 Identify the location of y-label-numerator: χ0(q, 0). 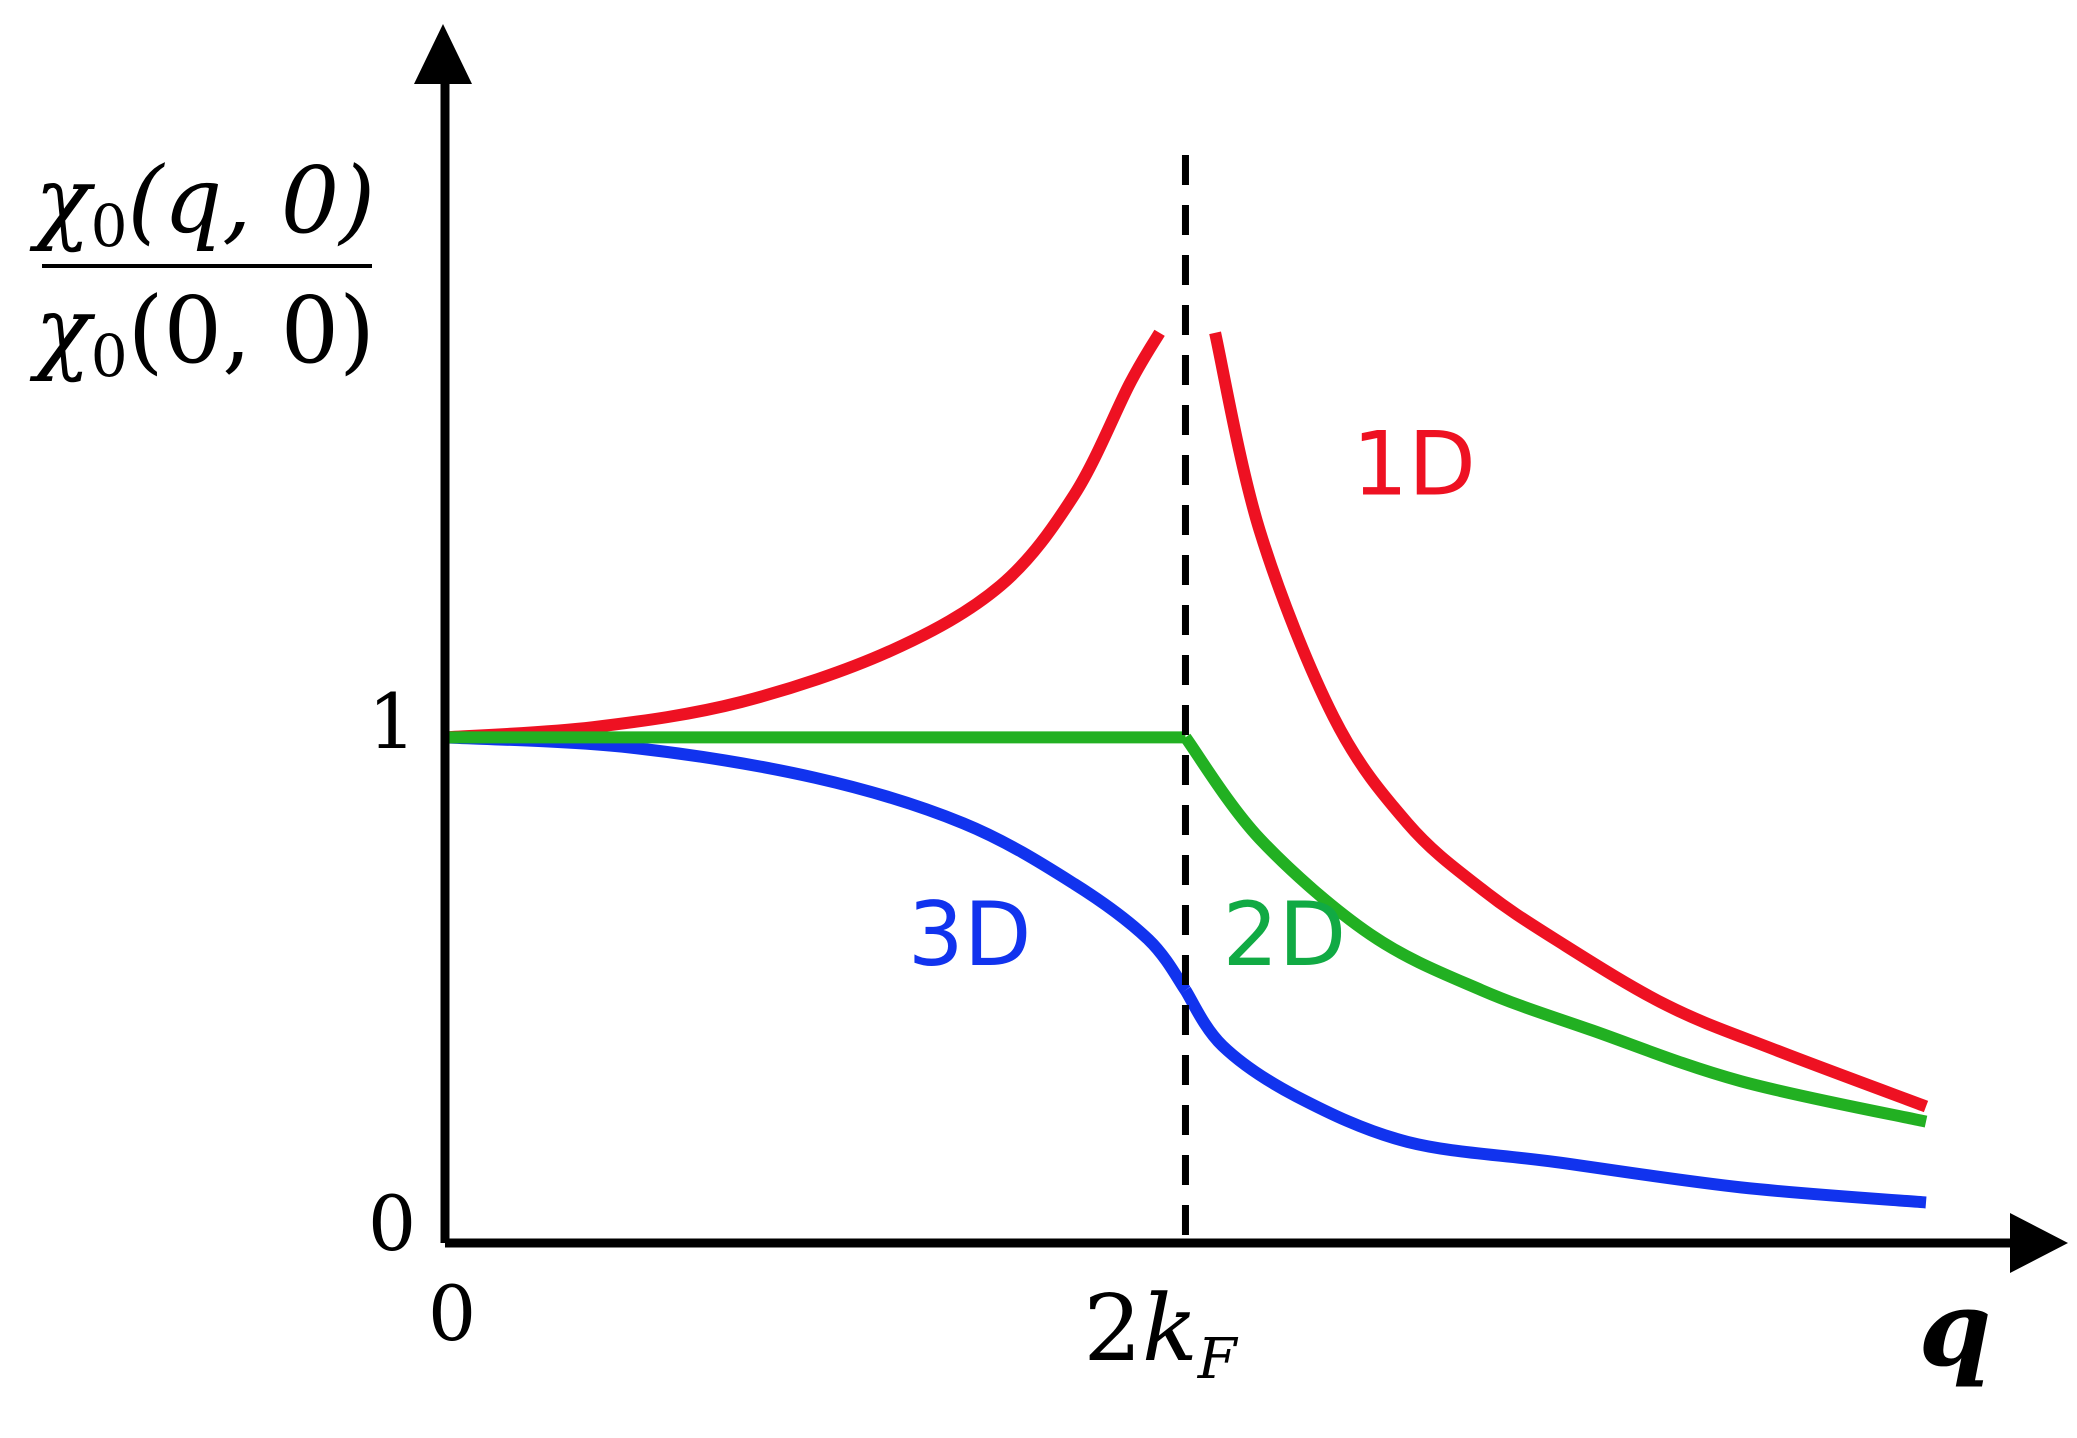
(202, 203).